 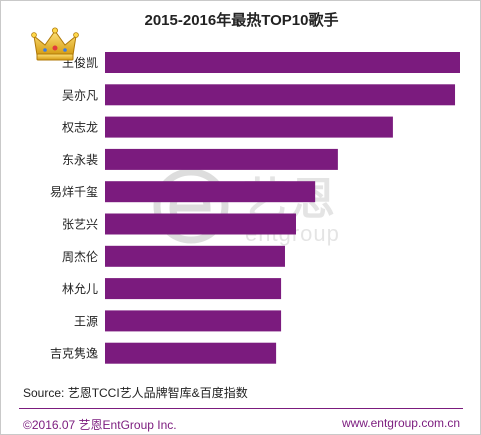 What do you see at coordinates (241, 408) in the screenshot?
I see `footer-divider` at bounding box center [241, 408].